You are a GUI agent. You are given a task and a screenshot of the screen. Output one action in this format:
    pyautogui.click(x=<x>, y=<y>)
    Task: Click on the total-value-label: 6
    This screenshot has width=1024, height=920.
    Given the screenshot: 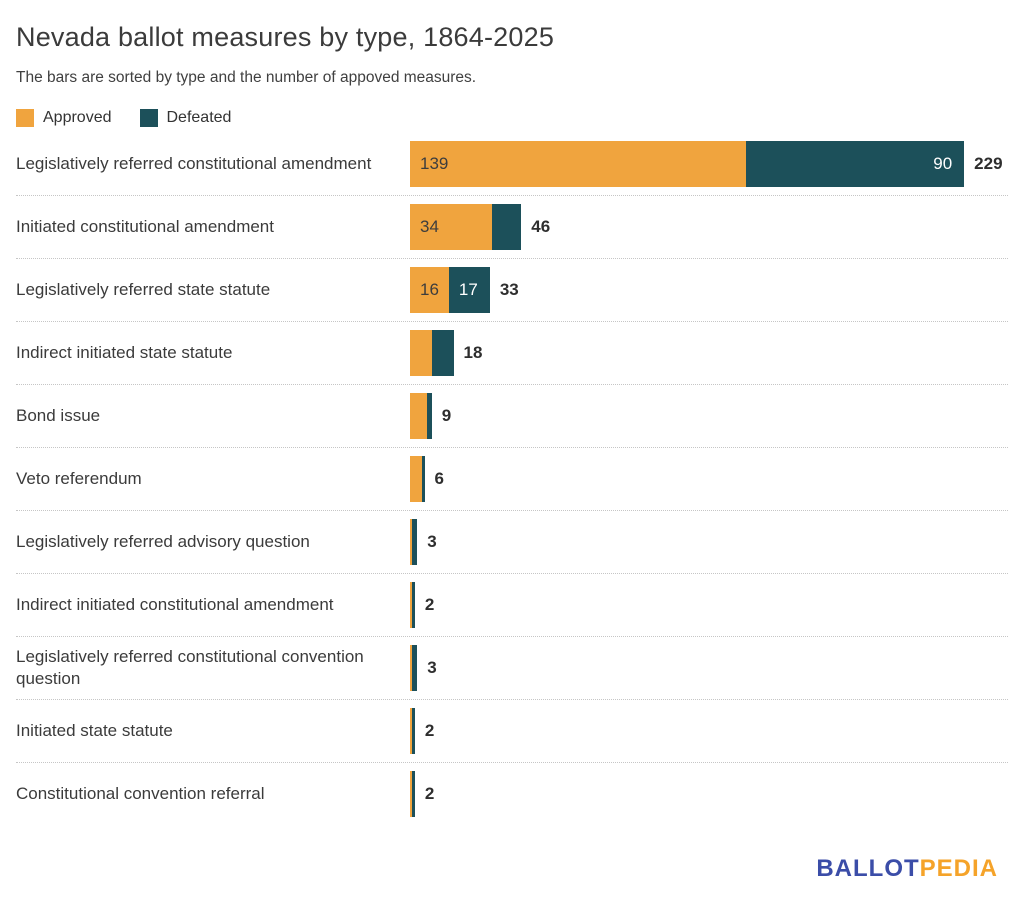 What is the action you would take?
    pyautogui.click(x=439, y=478)
    